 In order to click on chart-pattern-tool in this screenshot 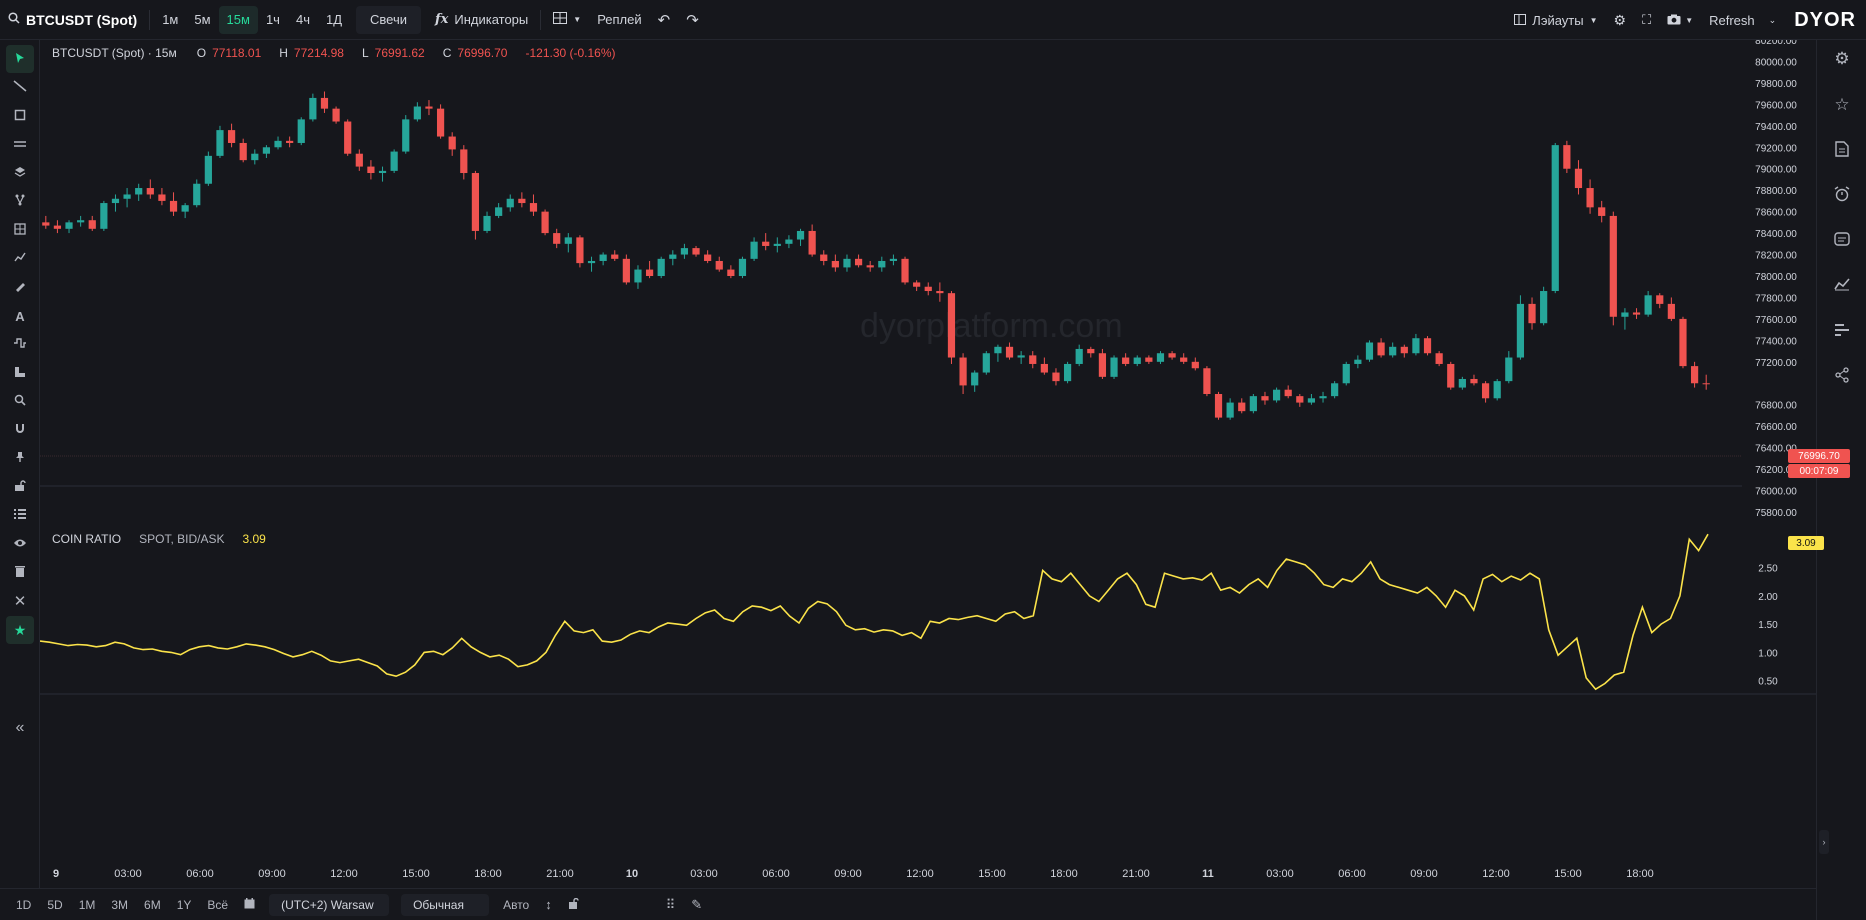, I will do `click(20, 258)`.